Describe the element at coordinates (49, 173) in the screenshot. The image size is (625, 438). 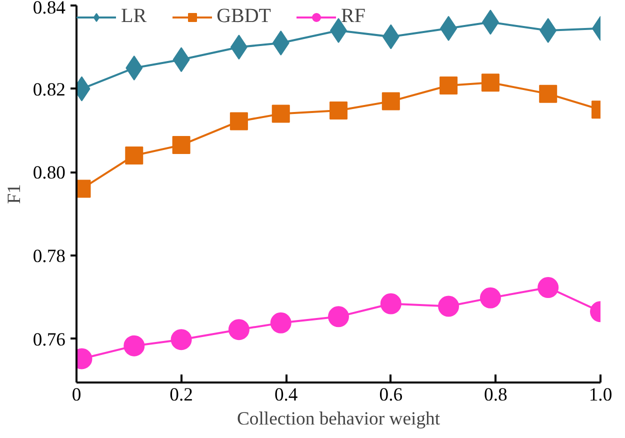
I see `y-tick-label: 0.80` at that location.